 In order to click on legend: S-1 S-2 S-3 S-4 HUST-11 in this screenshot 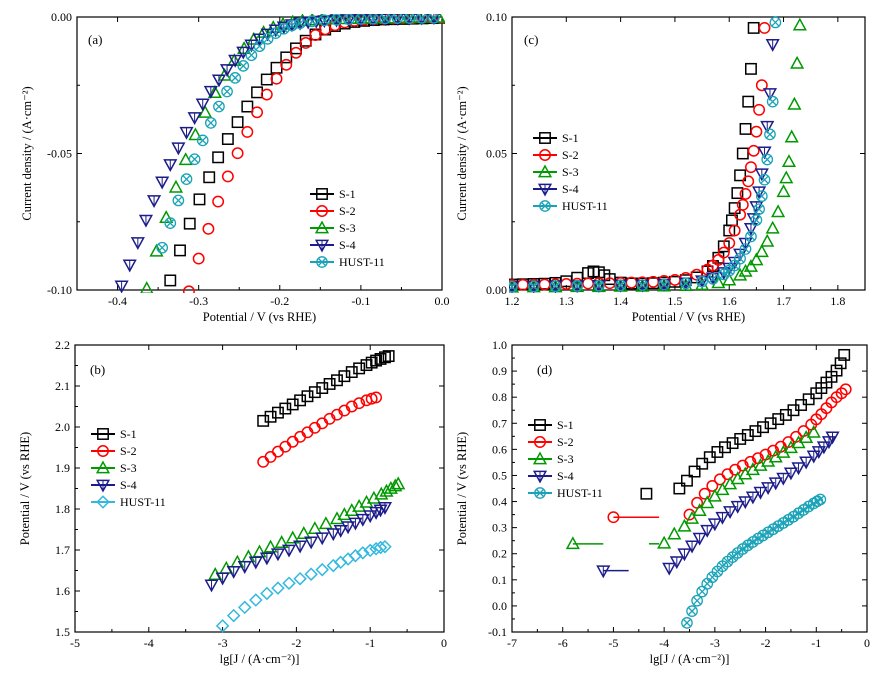, I will do `click(565, 459)`.